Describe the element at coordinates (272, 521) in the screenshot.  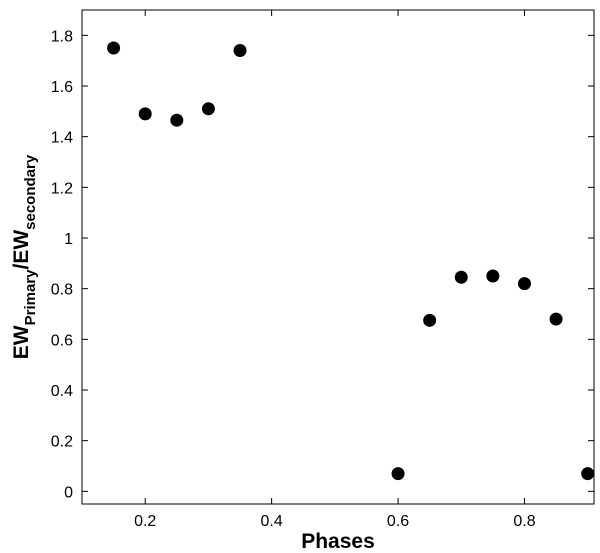
I see `x-tick-label: 0.4` at that location.